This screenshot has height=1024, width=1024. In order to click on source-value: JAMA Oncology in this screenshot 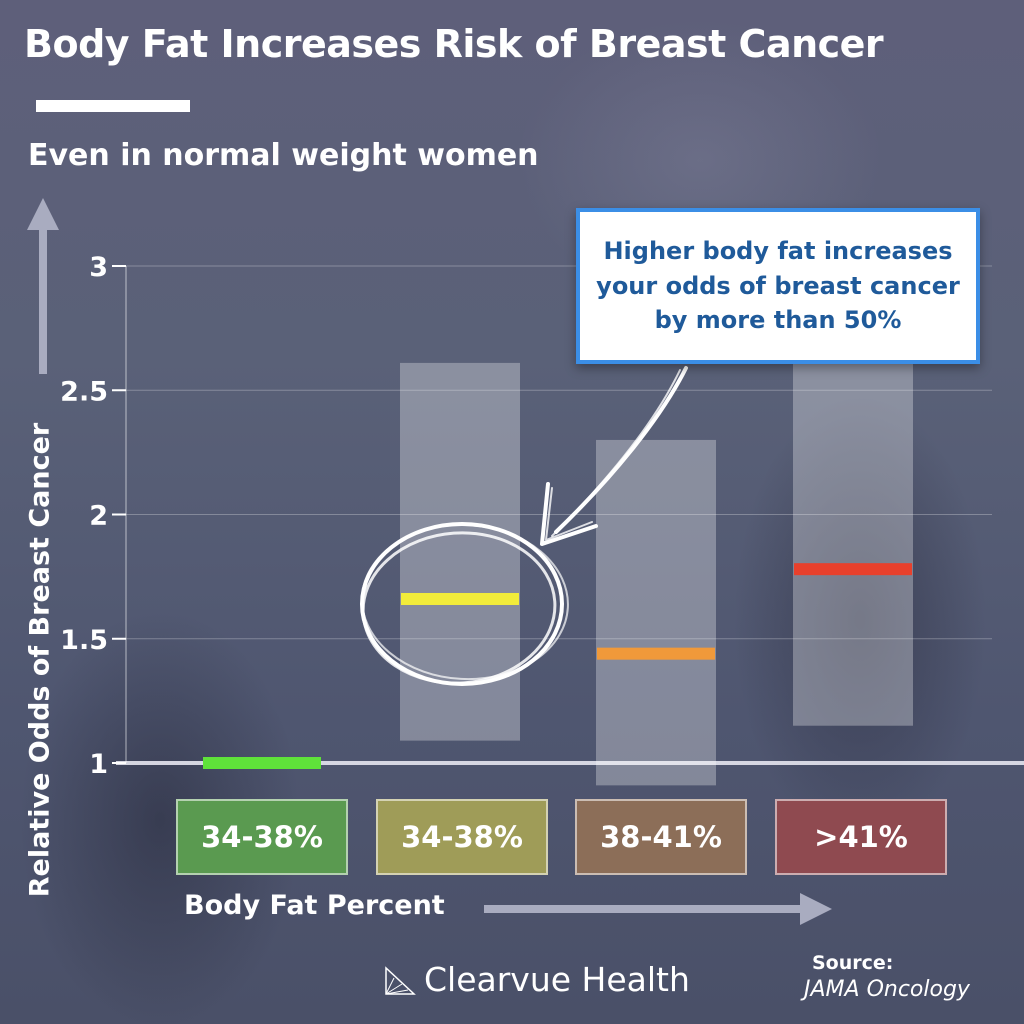, I will do `click(887, 989)`.